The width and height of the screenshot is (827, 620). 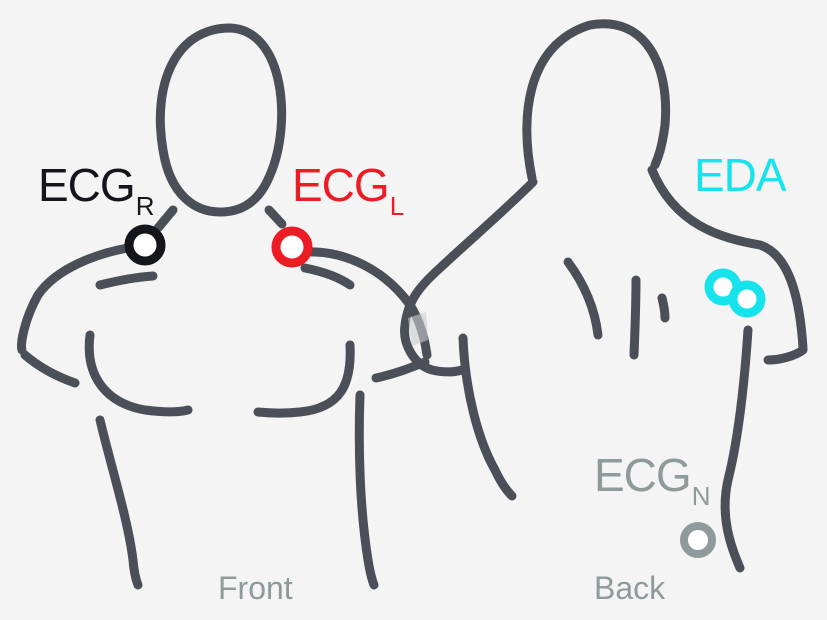 I want to click on ecg-l-label-sub: L, so click(x=397, y=206).